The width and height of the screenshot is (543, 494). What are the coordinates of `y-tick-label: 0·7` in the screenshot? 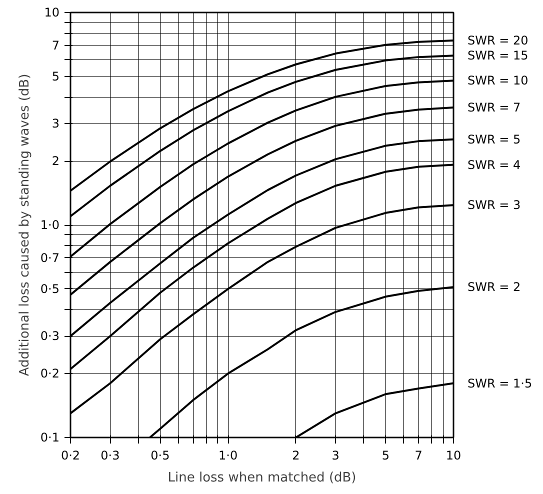 It's located at (50, 257).